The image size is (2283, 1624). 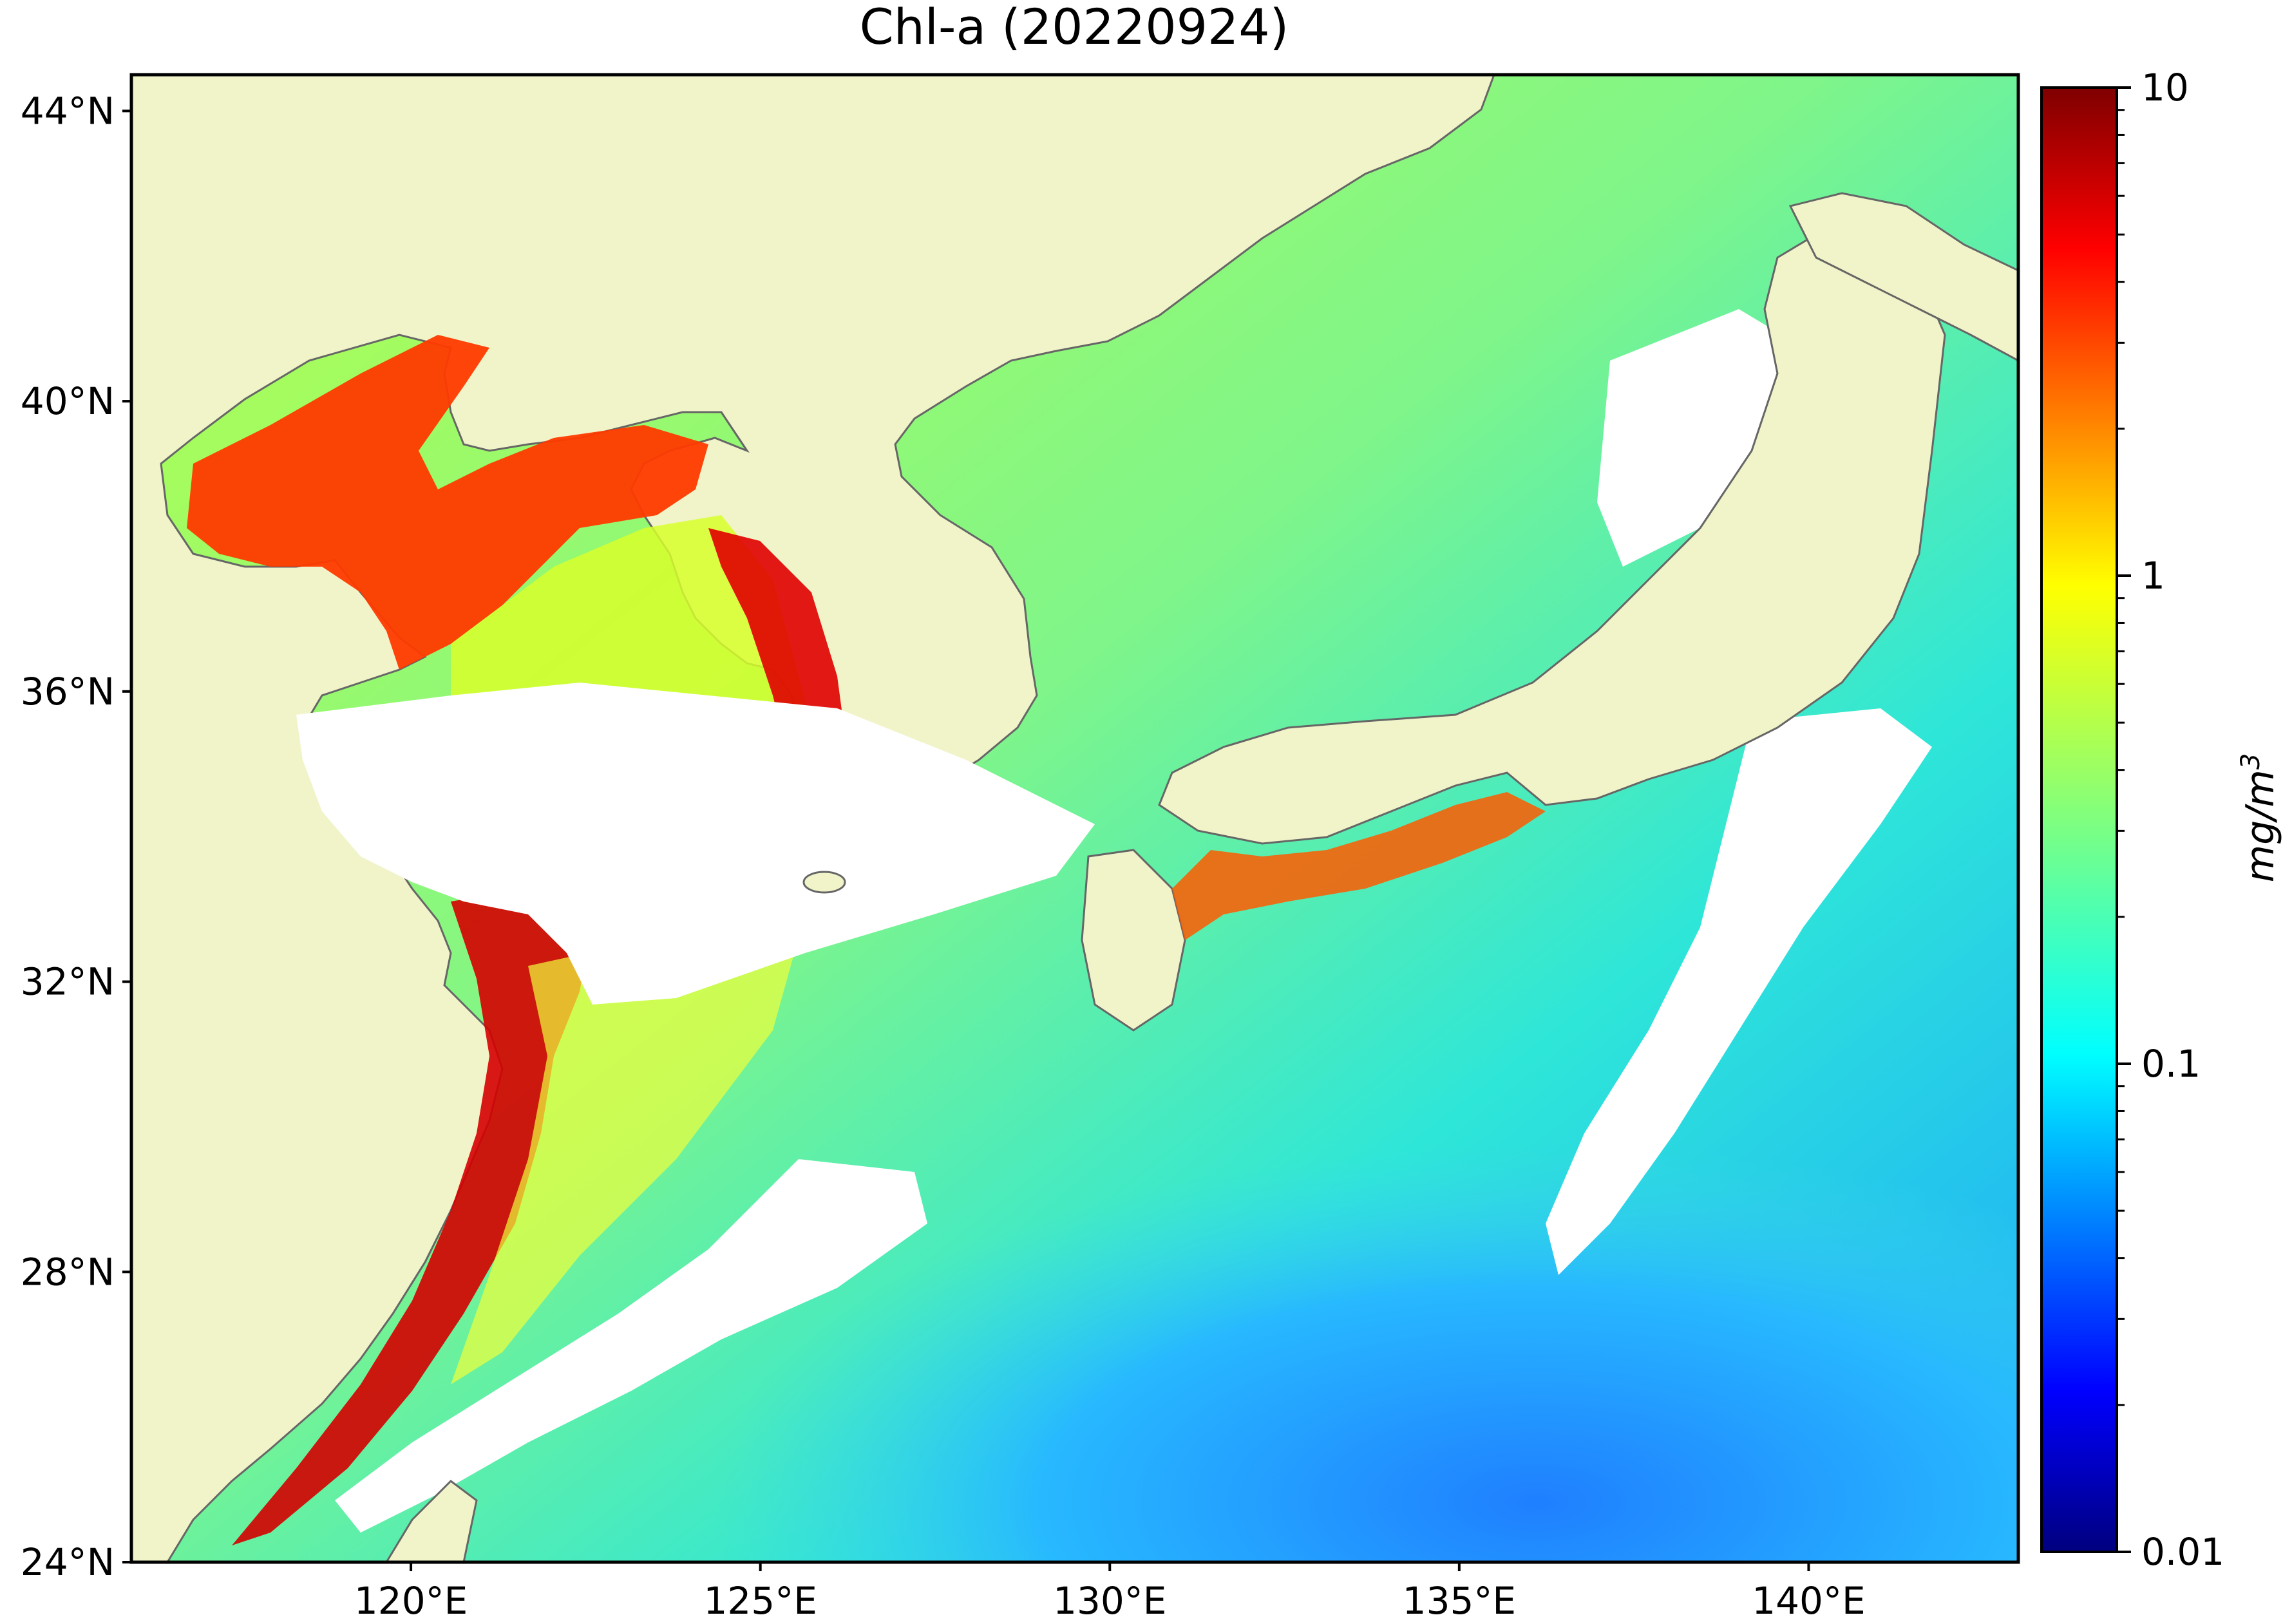 What do you see at coordinates (2079, 820) in the screenshot?
I see `colorbar-gradient` at bounding box center [2079, 820].